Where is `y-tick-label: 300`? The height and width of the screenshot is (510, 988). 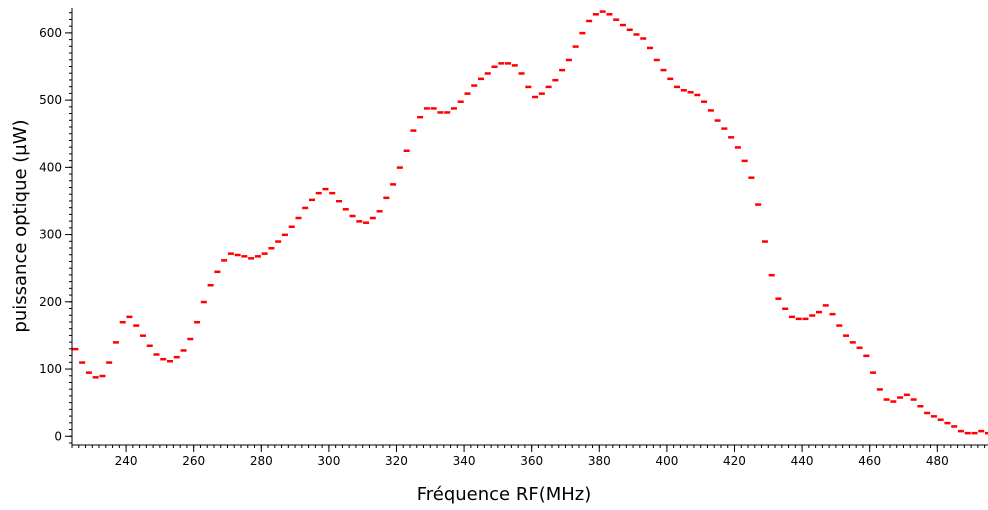
y-tick-label: 300 is located at coordinates (50, 235).